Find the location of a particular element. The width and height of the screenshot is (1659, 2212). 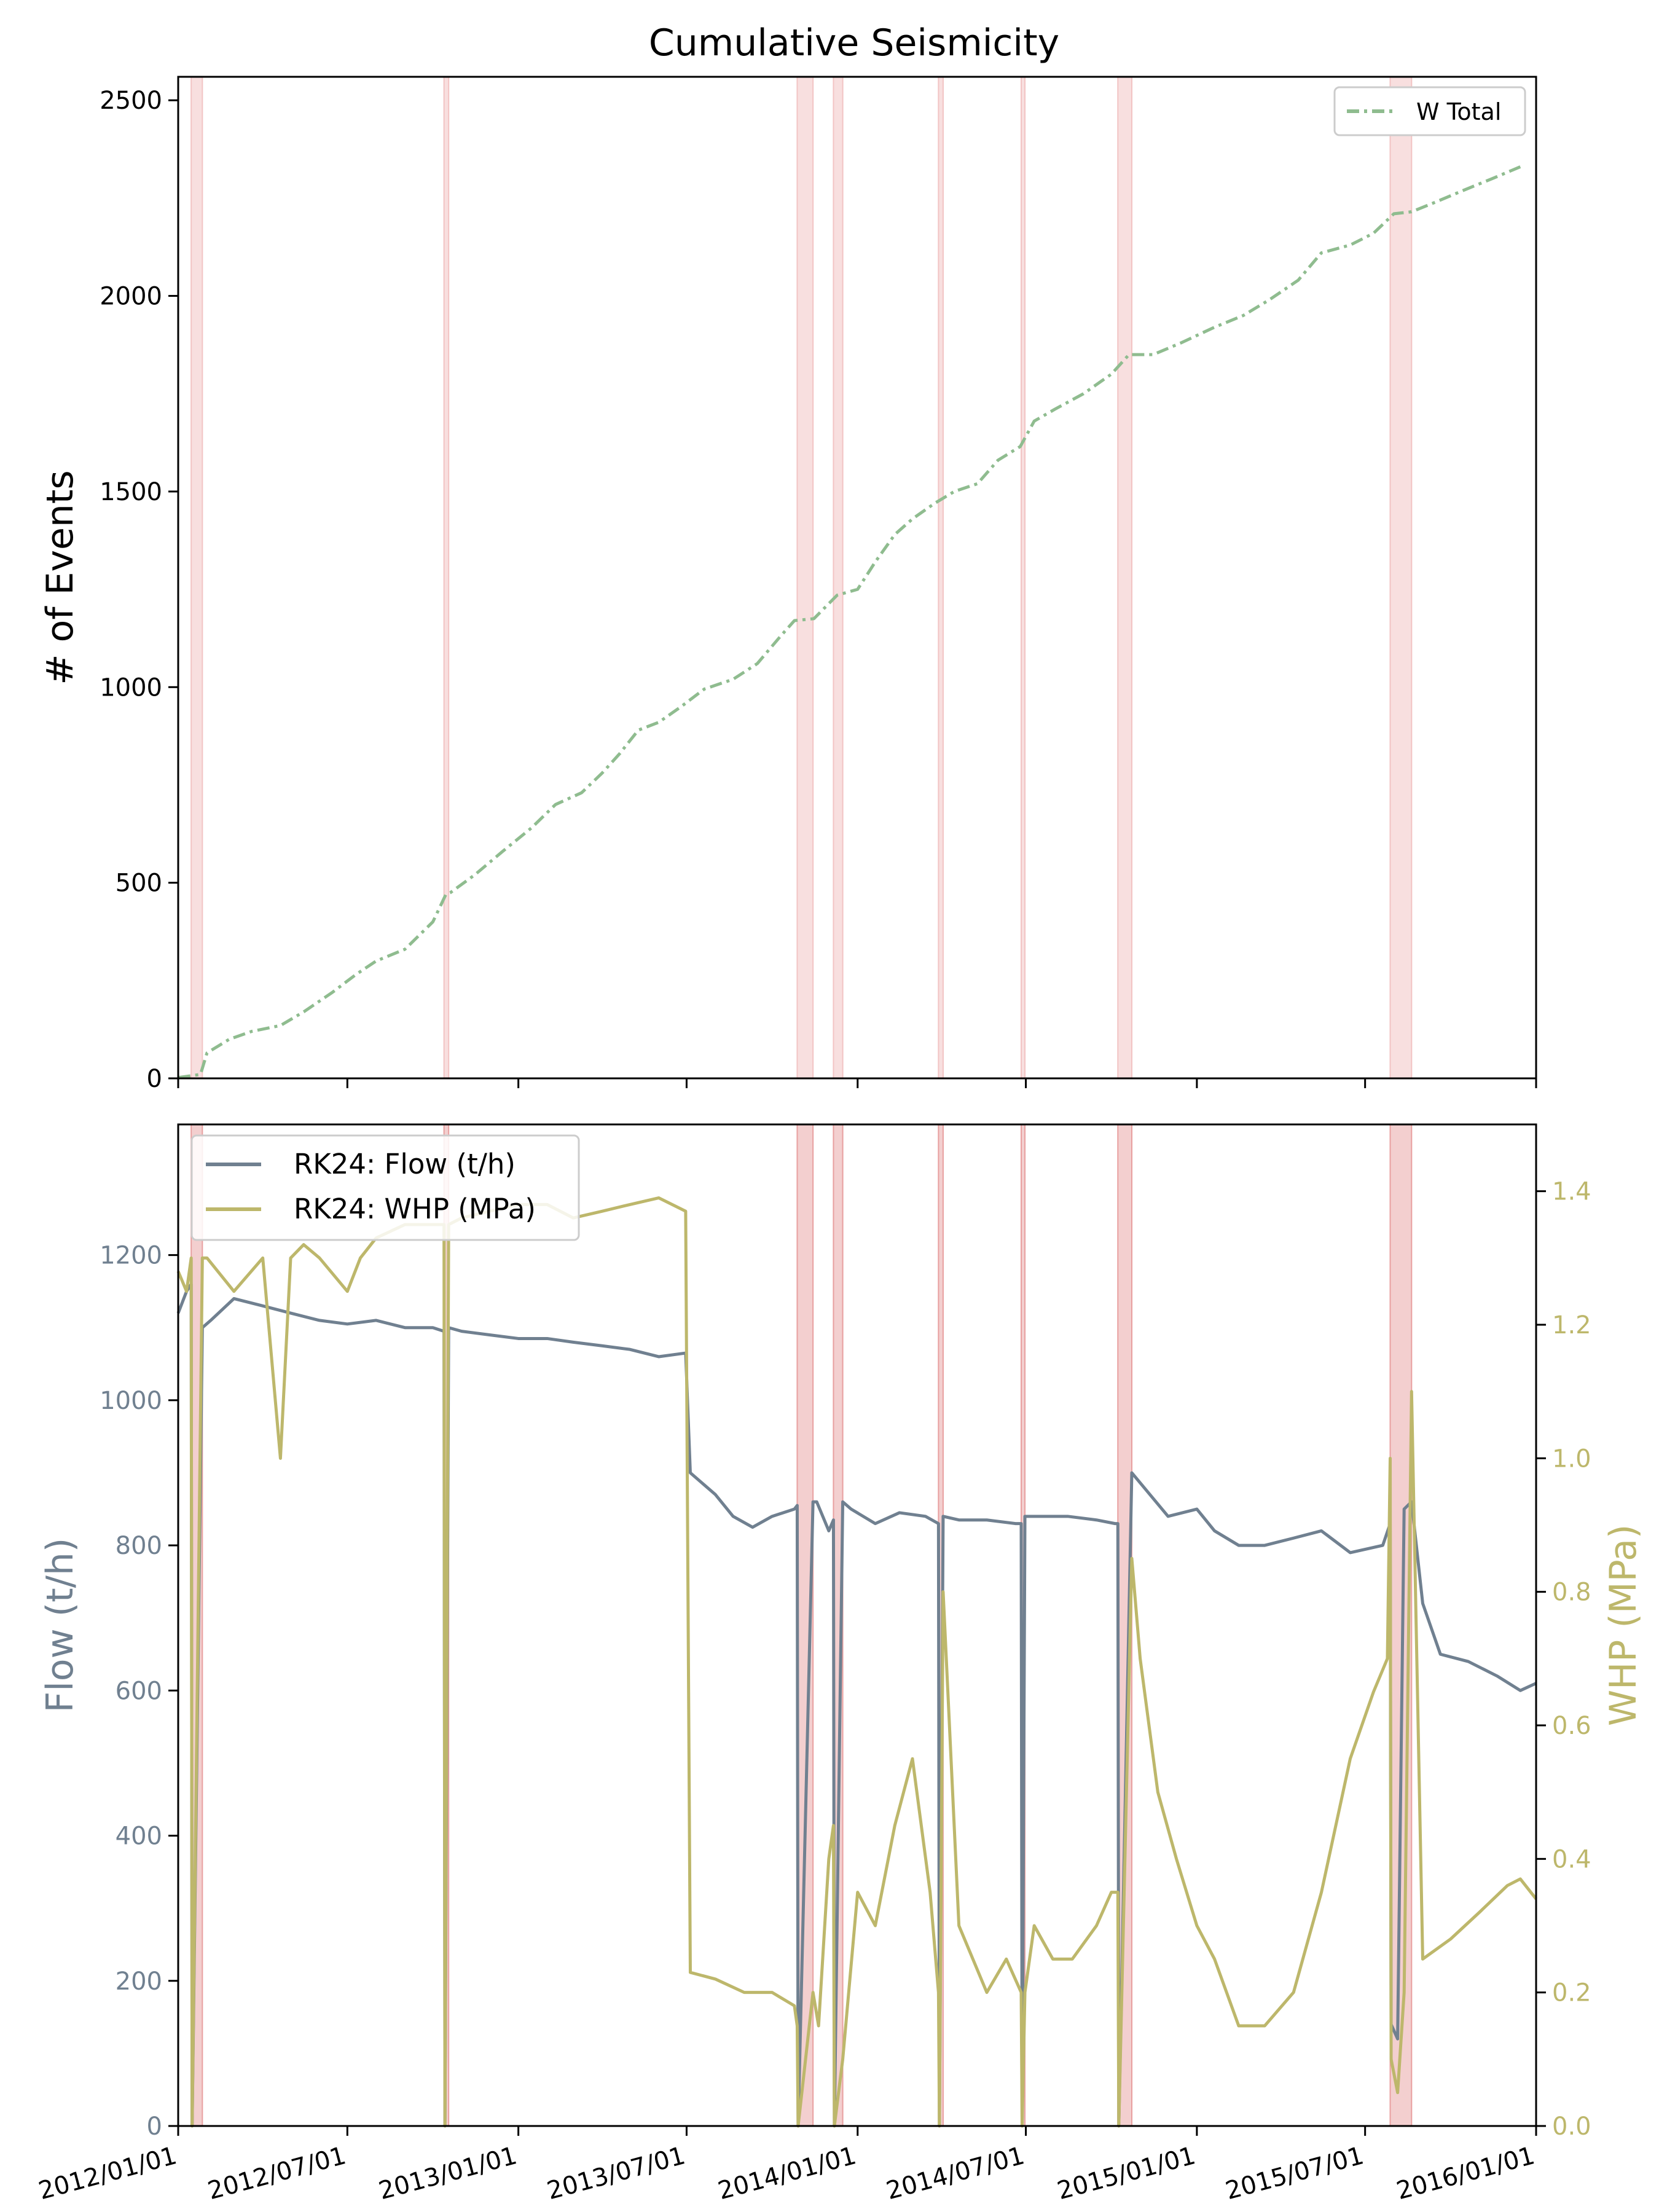

y-tick-label: 200 is located at coordinates (139, 1981).